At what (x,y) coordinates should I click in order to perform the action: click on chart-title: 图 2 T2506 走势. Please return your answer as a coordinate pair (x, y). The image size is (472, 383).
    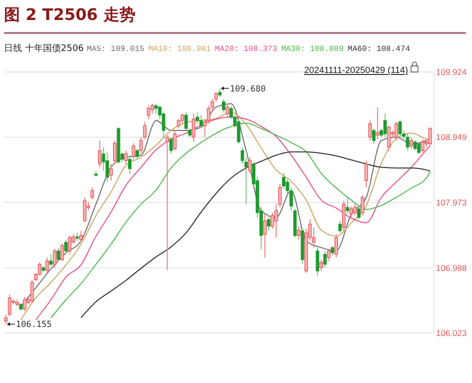
    Looking at the image, I should click on (70, 14).